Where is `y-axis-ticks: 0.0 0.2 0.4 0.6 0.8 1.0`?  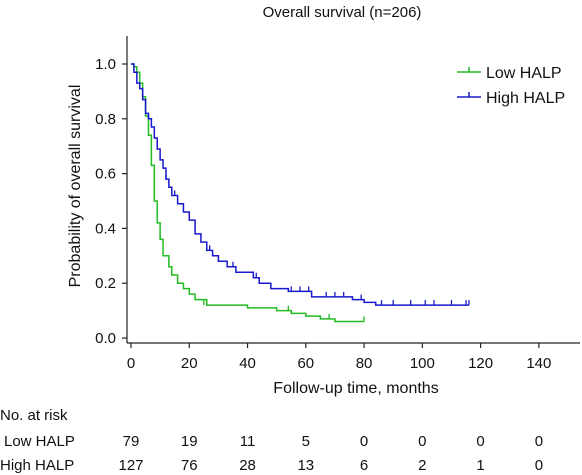 y-axis-ticks: 0.0 0.2 0.4 0.6 0.8 1.0 is located at coordinates (111, 201).